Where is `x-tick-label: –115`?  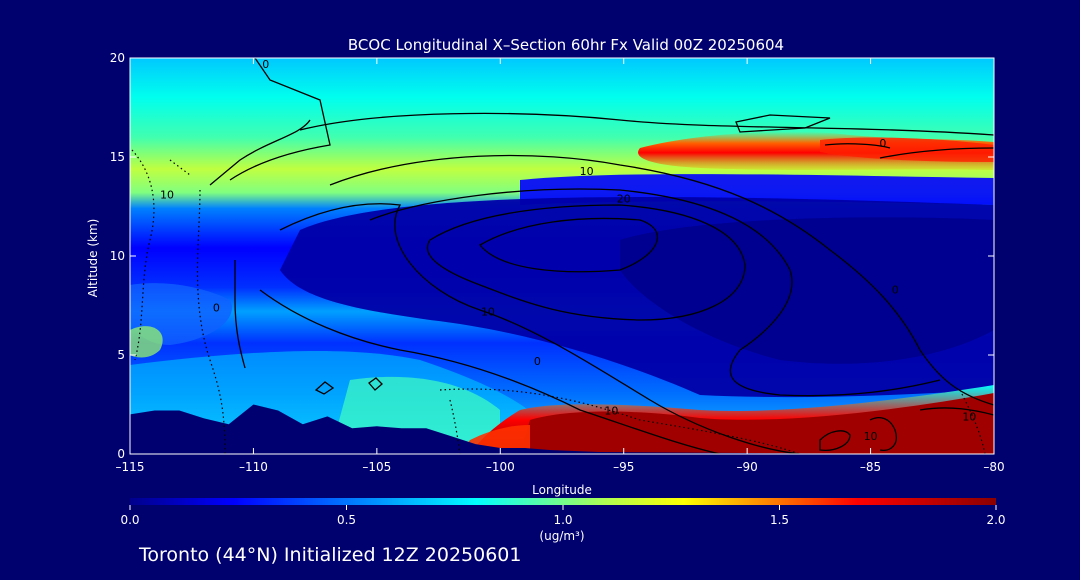
x-tick-label: –115 is located at coordinates (130, 467).